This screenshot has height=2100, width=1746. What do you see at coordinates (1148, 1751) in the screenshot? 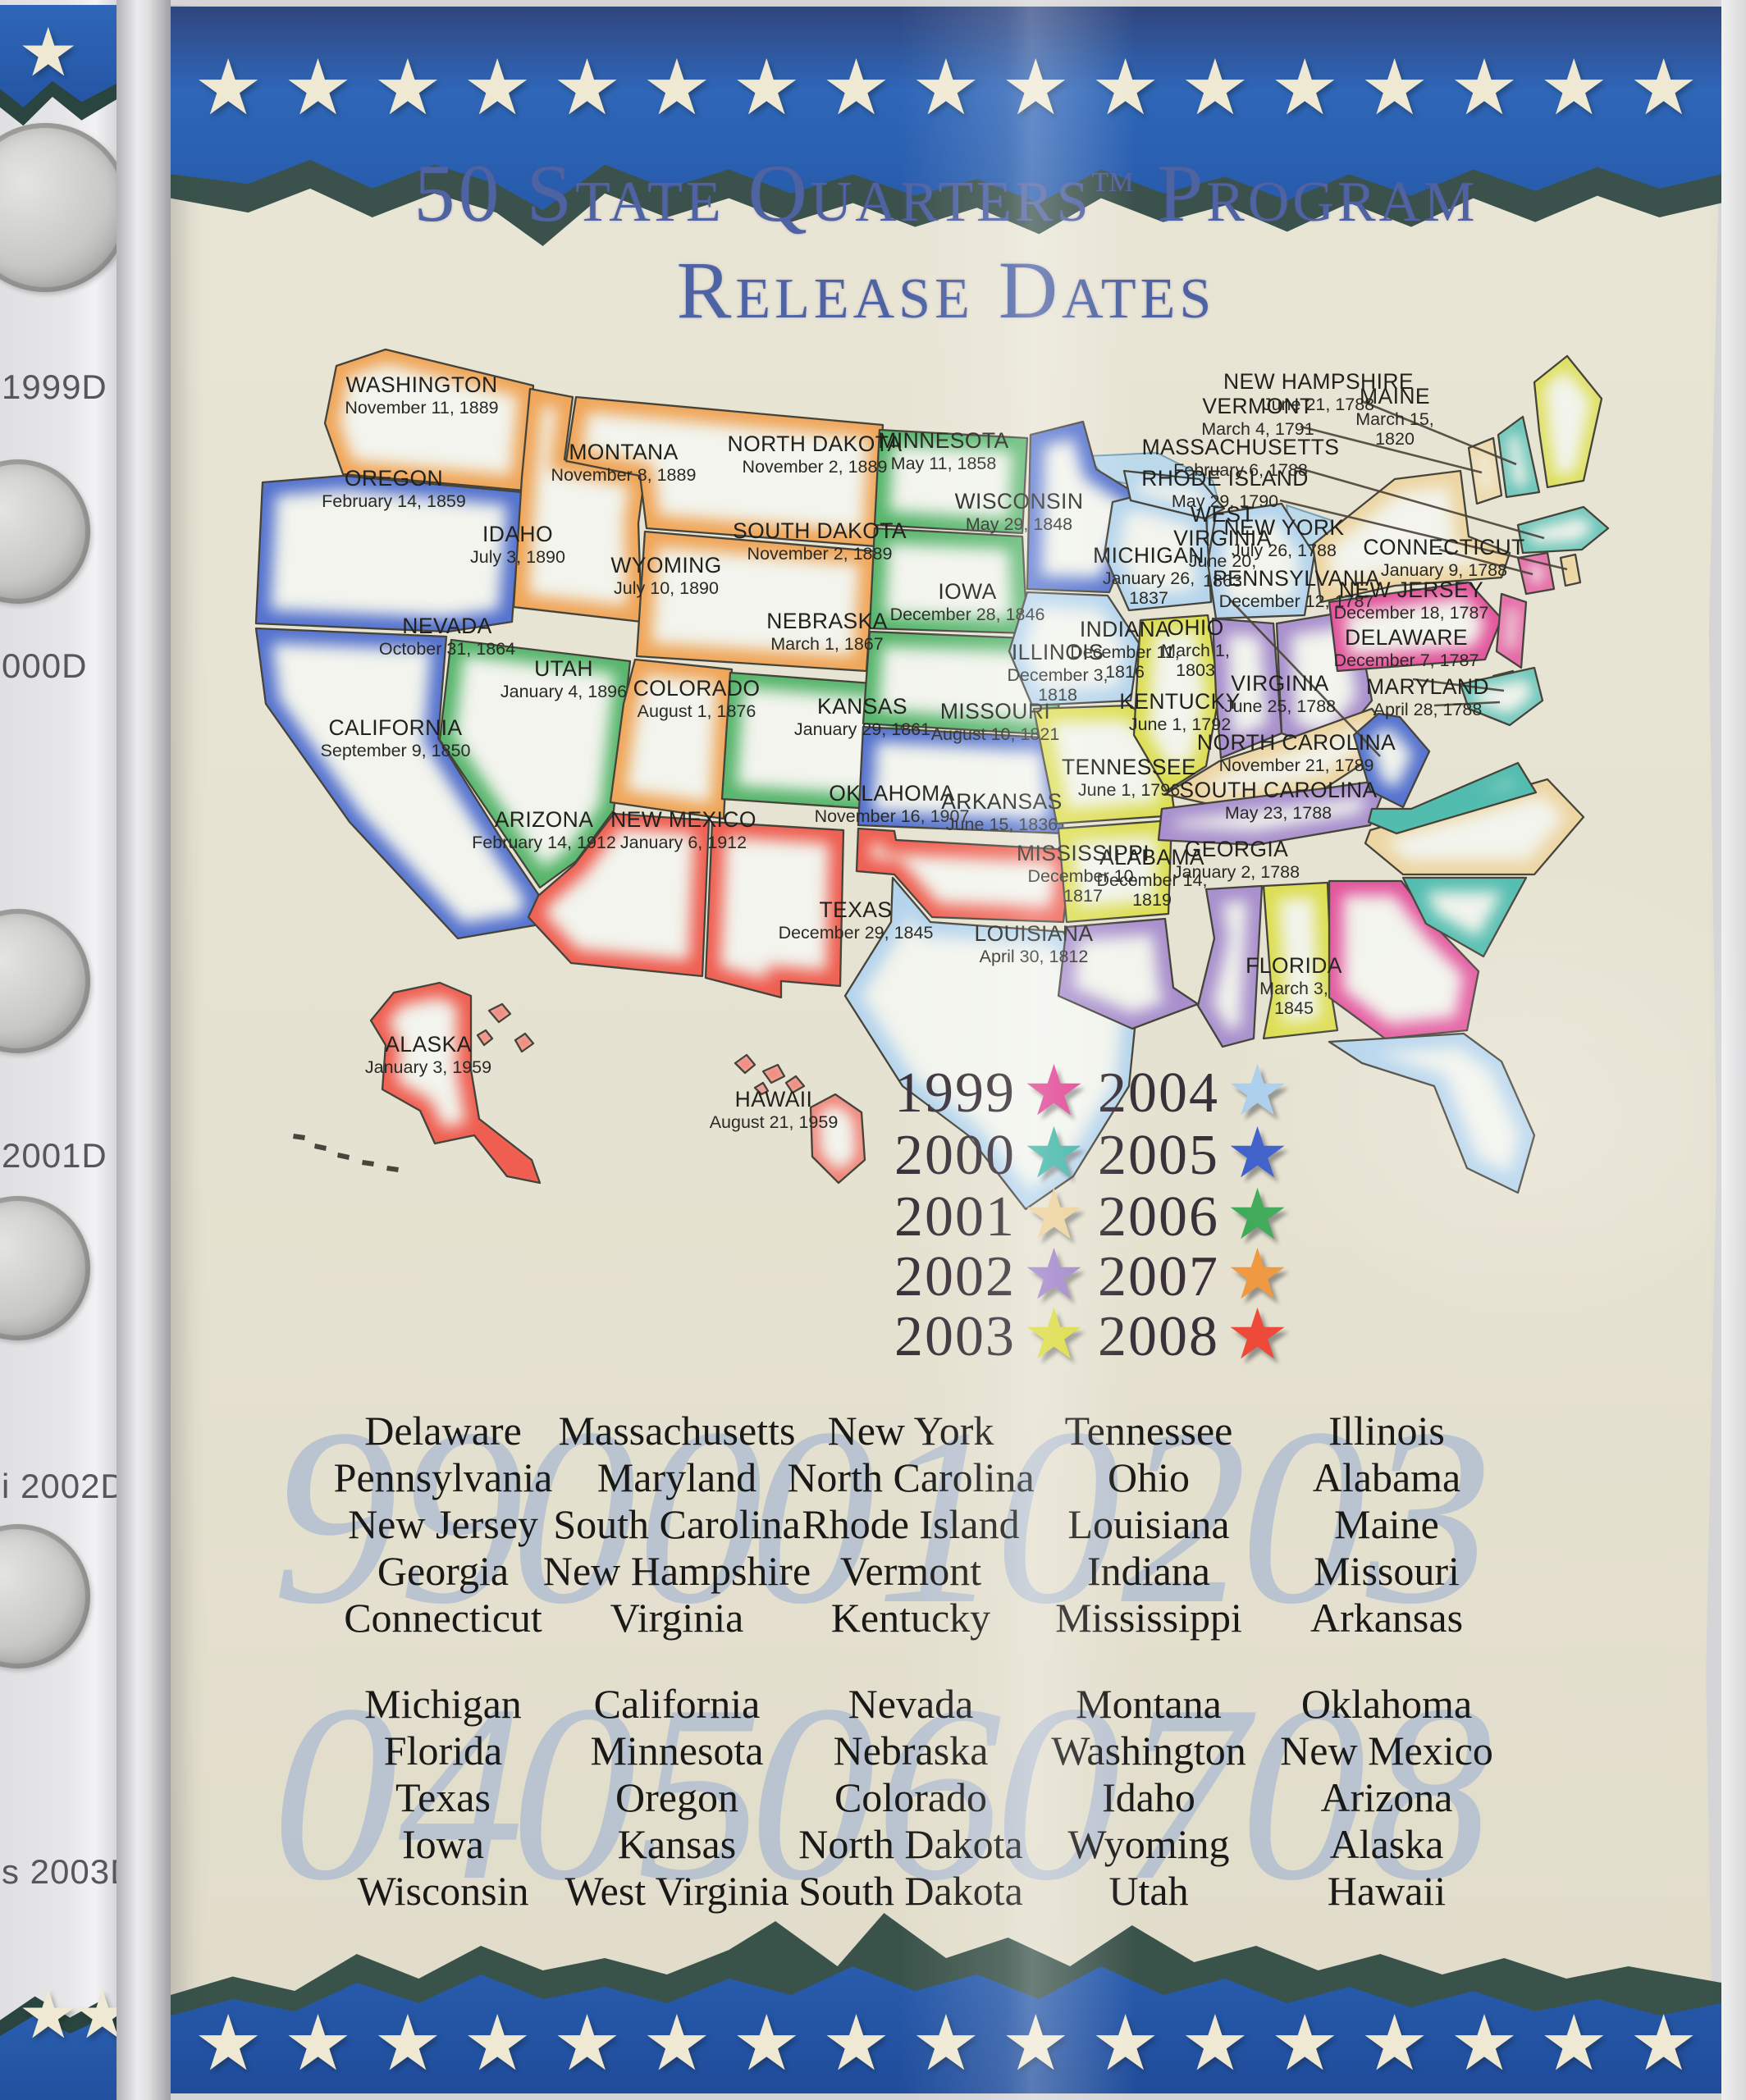
I see `state-list-item: Washington` at bounding box center [1148, 1751].